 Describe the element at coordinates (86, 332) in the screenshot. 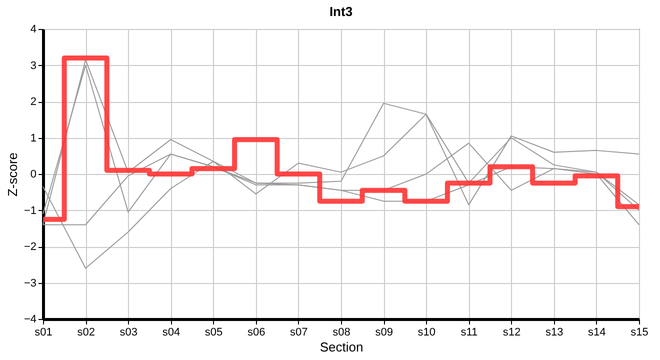

I see `x-tick-label: s02` at that location.